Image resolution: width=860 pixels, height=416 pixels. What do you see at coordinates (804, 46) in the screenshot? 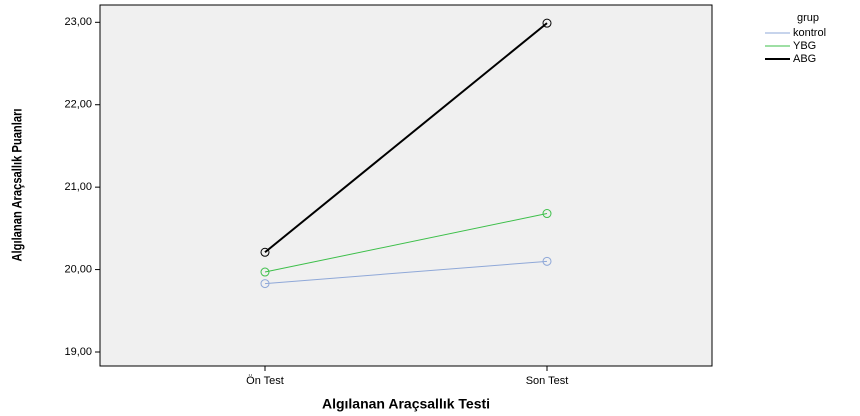
I see `legend-label: YBG` at bounding box center [804, 46].